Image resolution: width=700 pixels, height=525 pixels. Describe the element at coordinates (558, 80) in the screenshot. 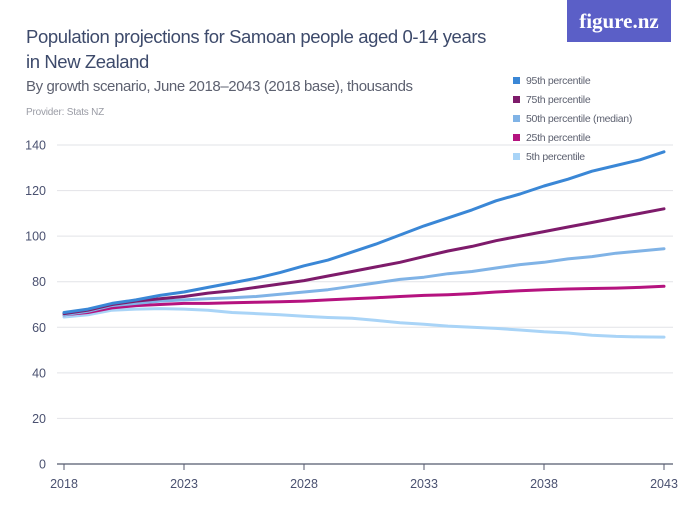

I see `legend-label: 95th percentile` at that location.